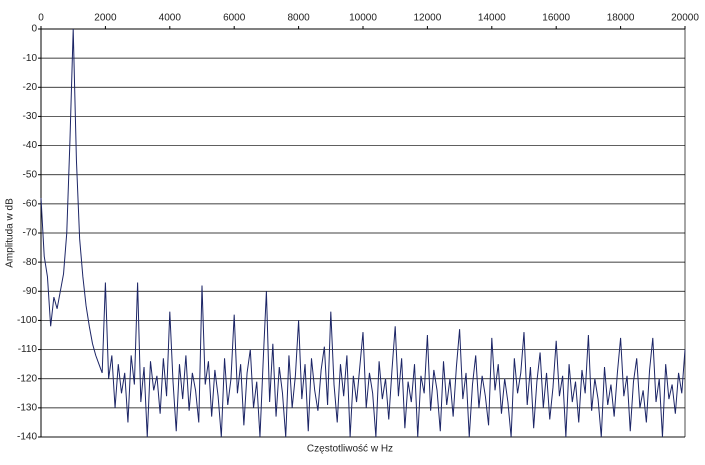  Describe the element at coordinates (427, 18) in the screenshot. I see `x-tick-label: 12000` at that location.